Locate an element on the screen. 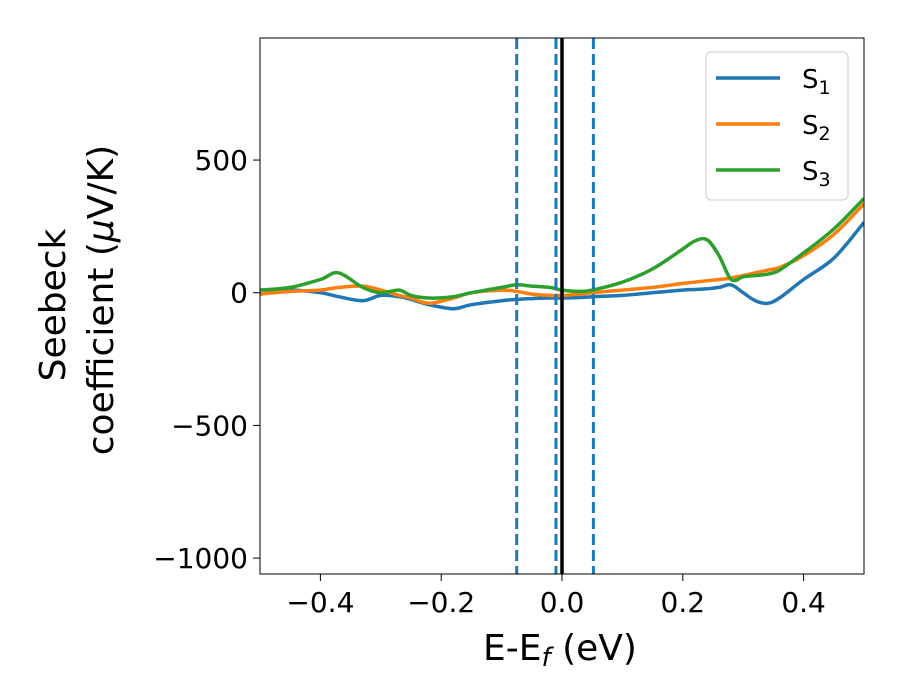 The image size is (900, 700). x-tick-label: 0.4 is located at coordinates (803, 602).